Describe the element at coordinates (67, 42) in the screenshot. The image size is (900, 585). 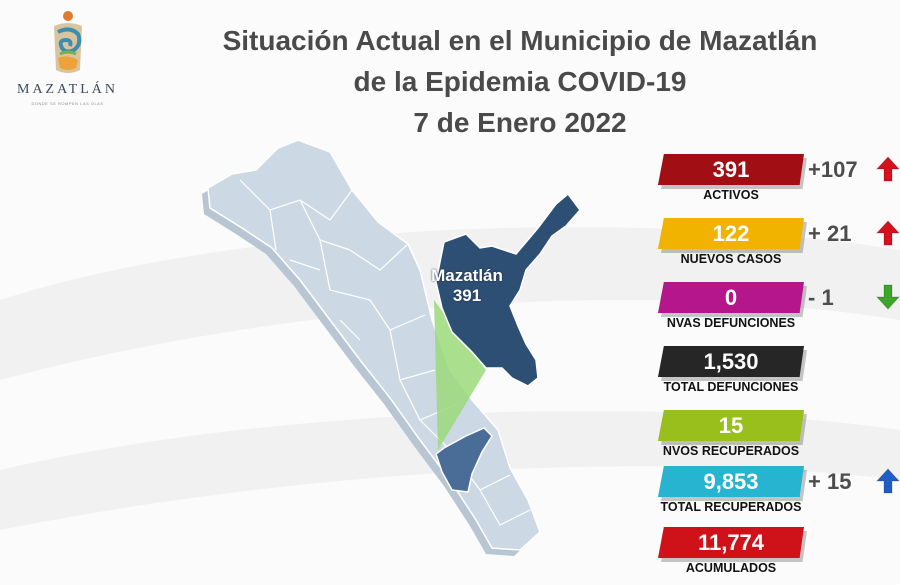
I see `seahorse-logo-icon` at that location.